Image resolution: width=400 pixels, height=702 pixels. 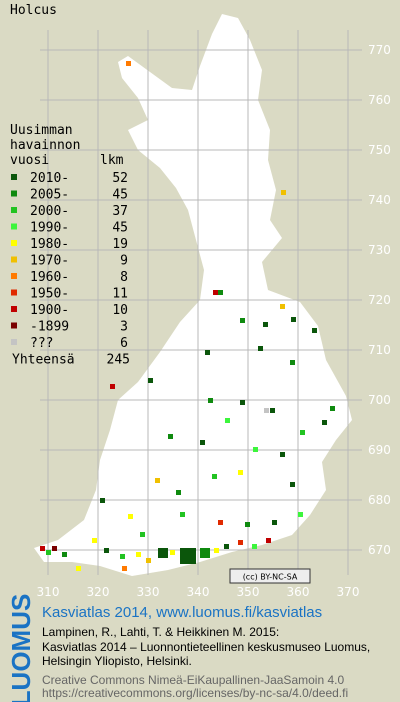 I want to click on y-grid-label: 700, so click(x=379, y=400).